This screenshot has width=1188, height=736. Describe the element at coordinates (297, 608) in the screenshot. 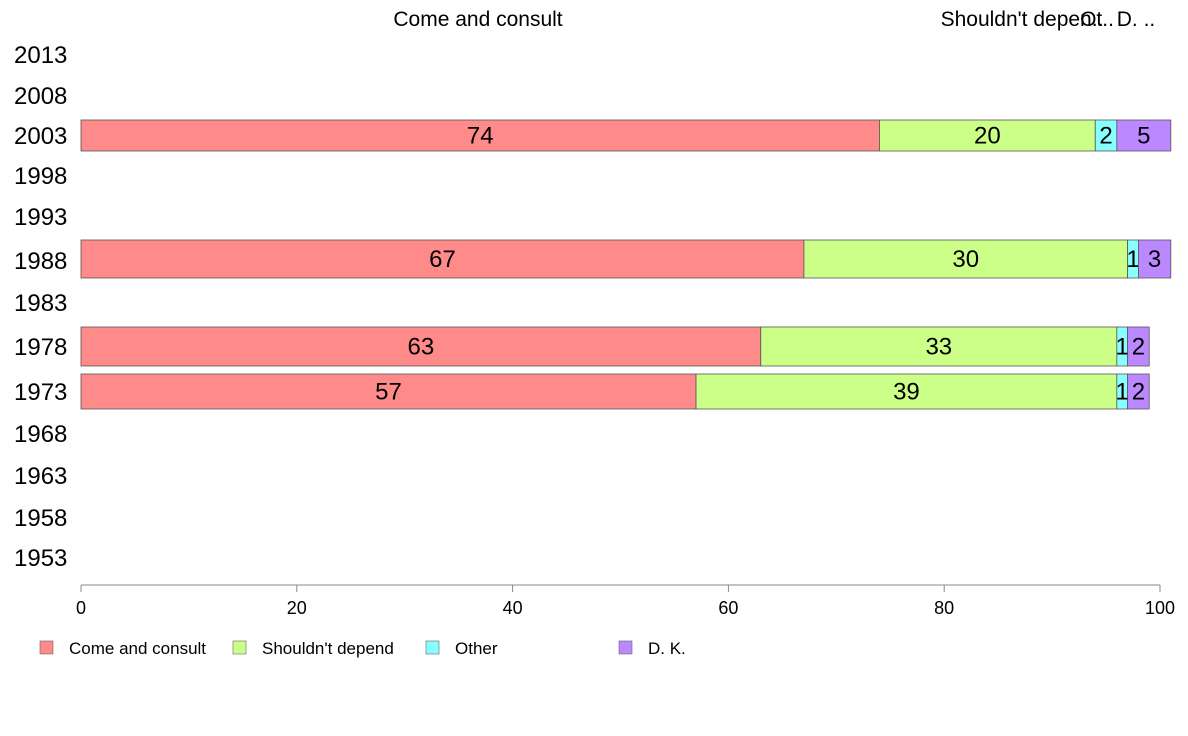

I see `x-tick-label-20: 20` at that location.